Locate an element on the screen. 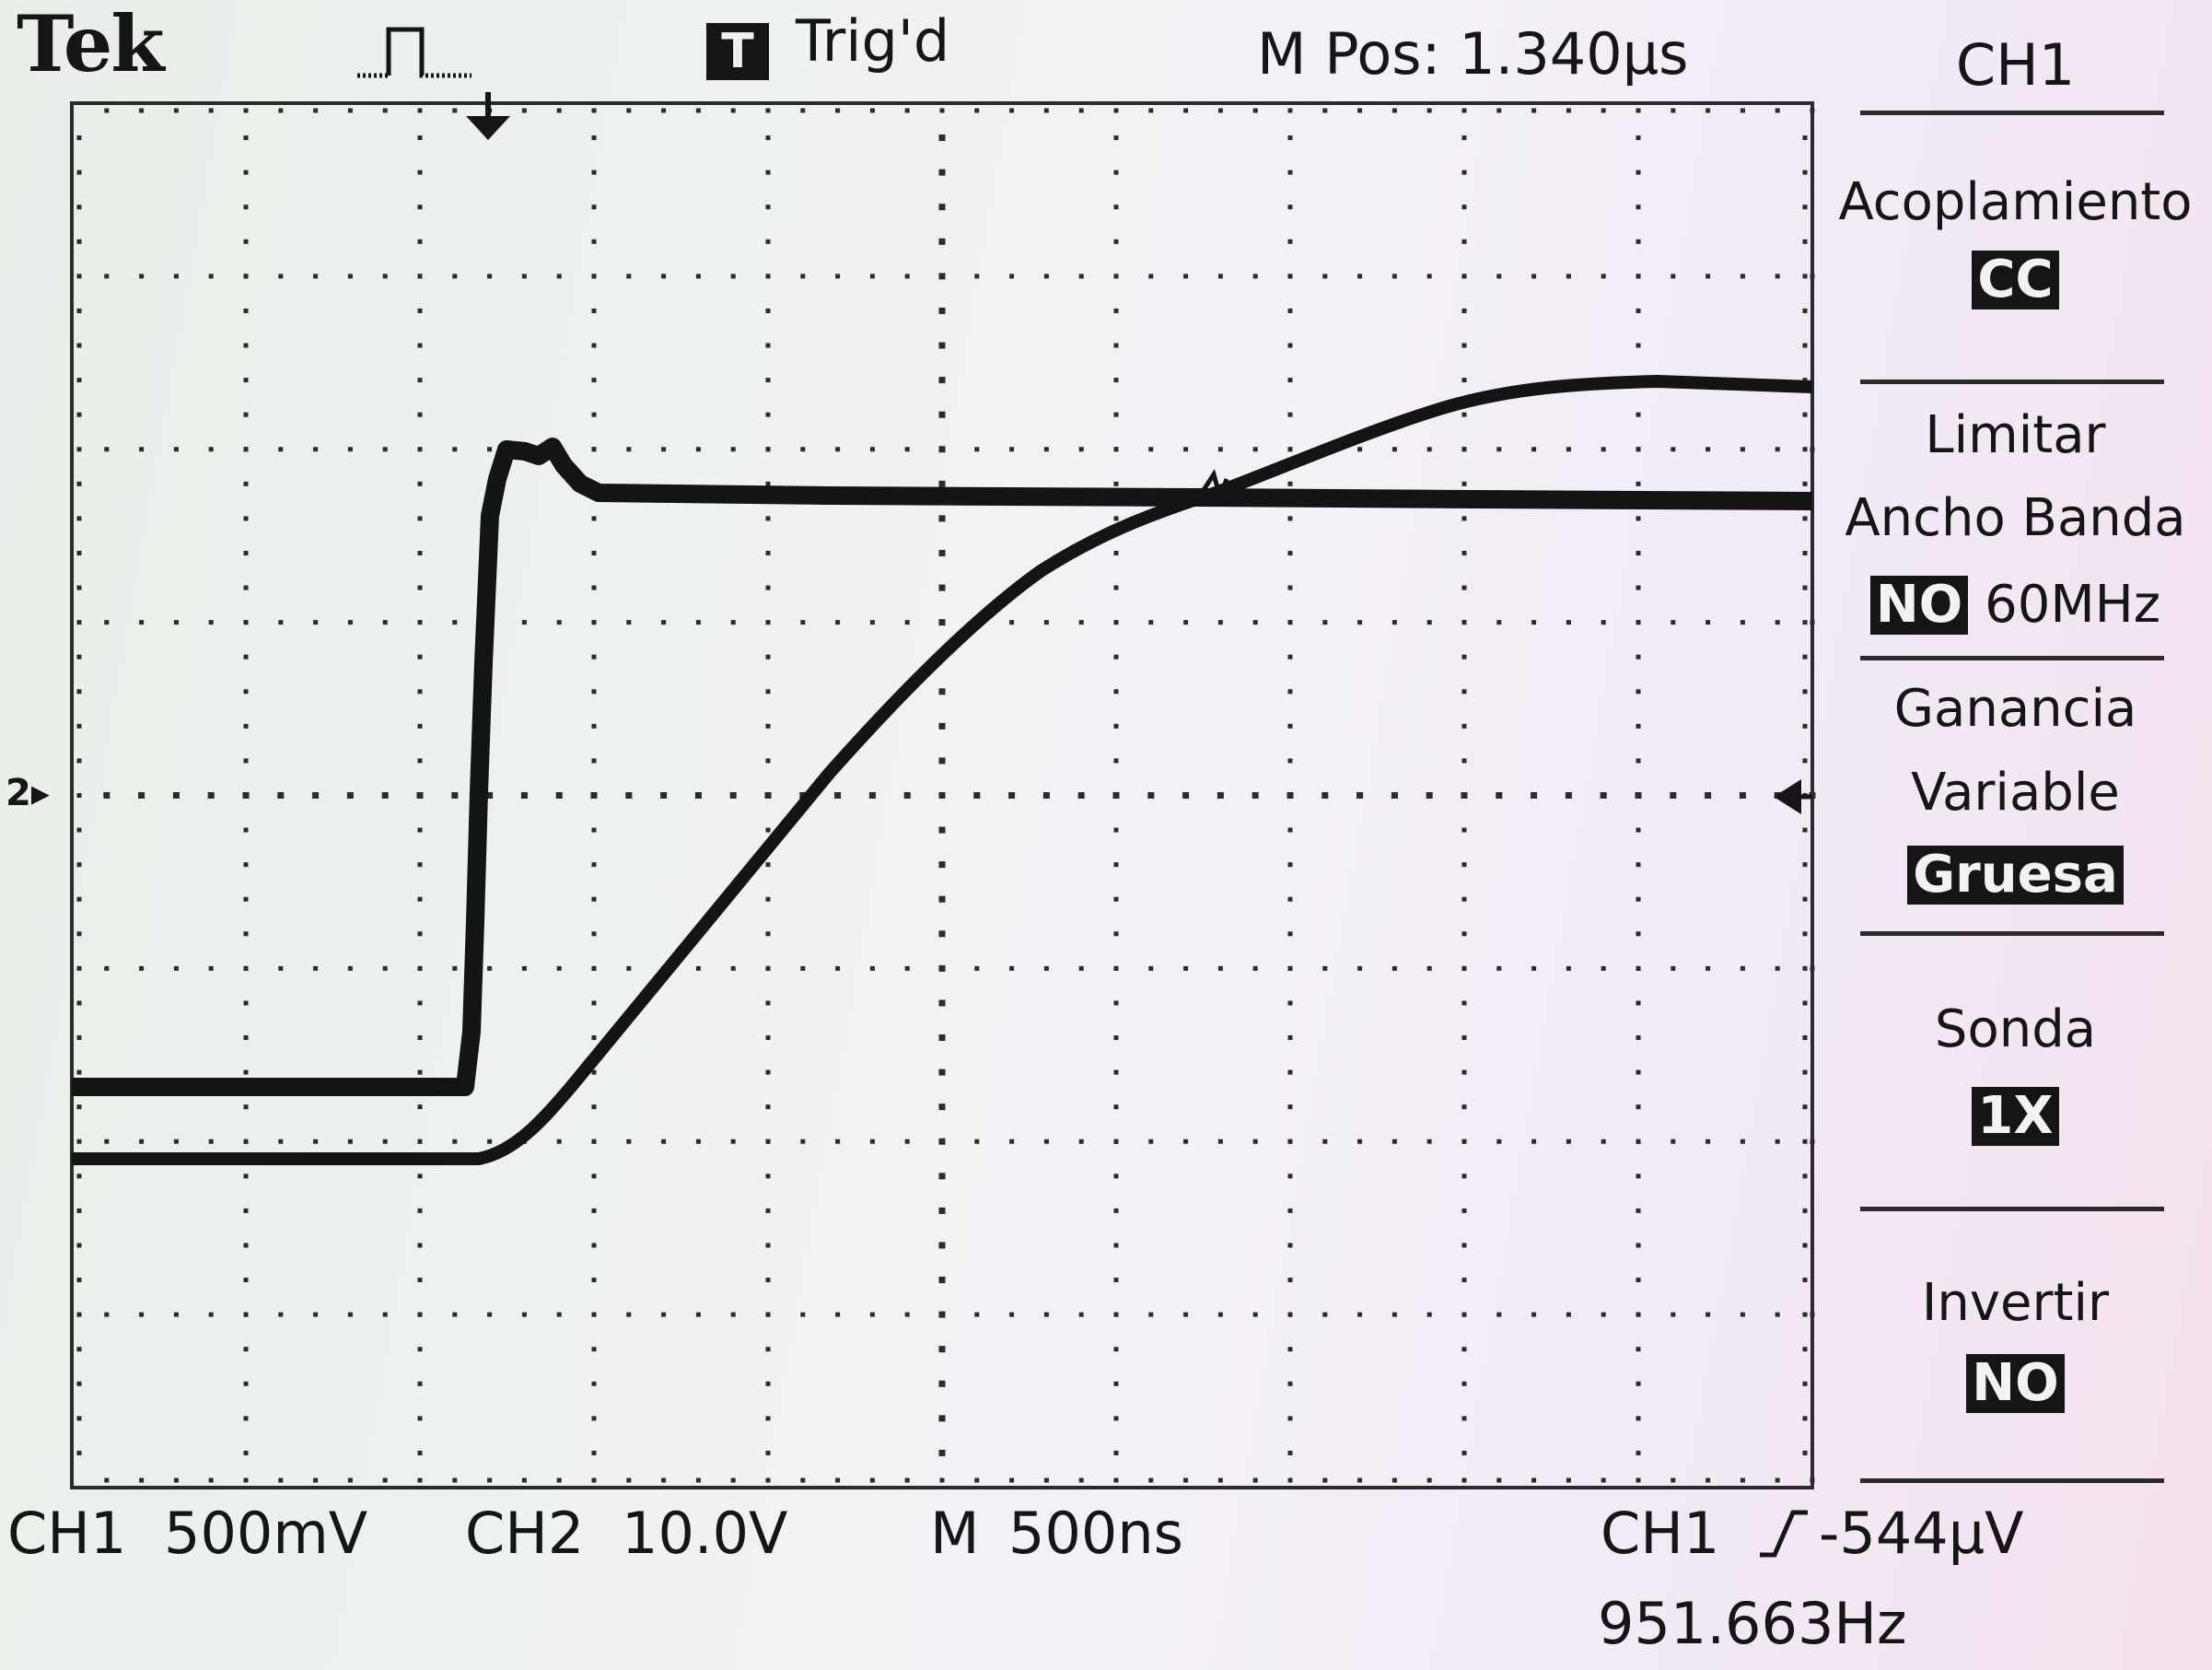 The image size is (2212, 1670). ch2-ground-label: 2 is located at coordinates (19, 793).